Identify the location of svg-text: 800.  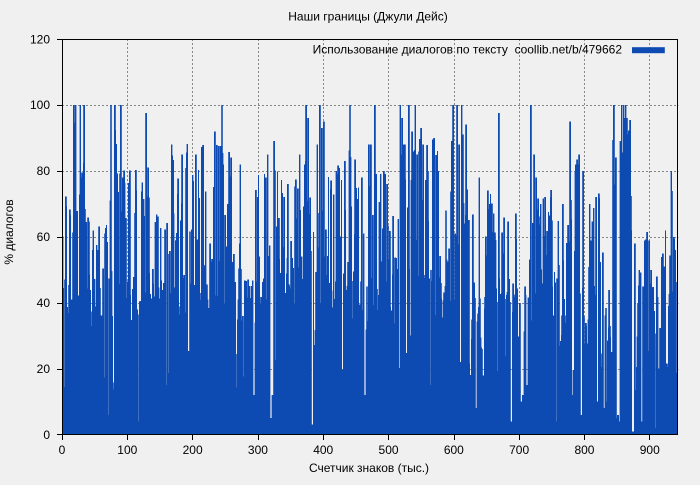
(584, 450).